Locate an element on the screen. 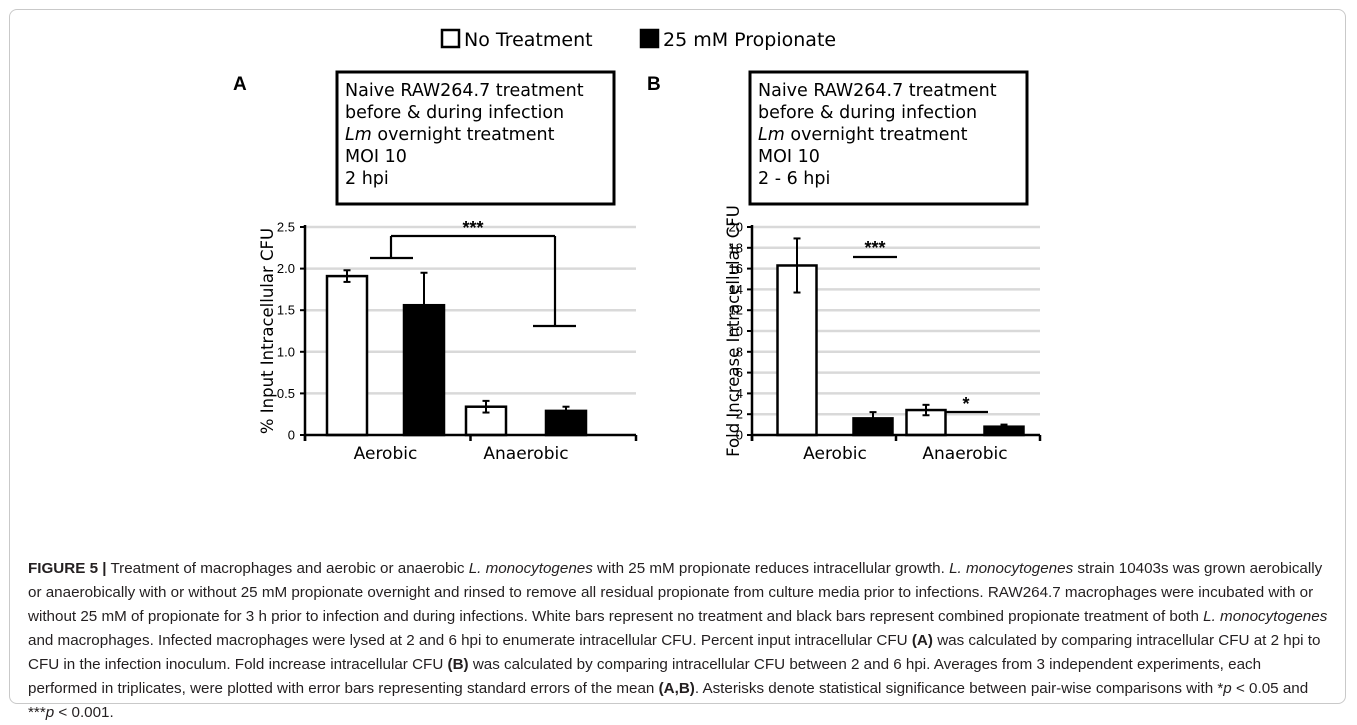 The height and width of the screenshot is (725, 1357). y-tick-label: 6 is located at coordinates (739, 372).